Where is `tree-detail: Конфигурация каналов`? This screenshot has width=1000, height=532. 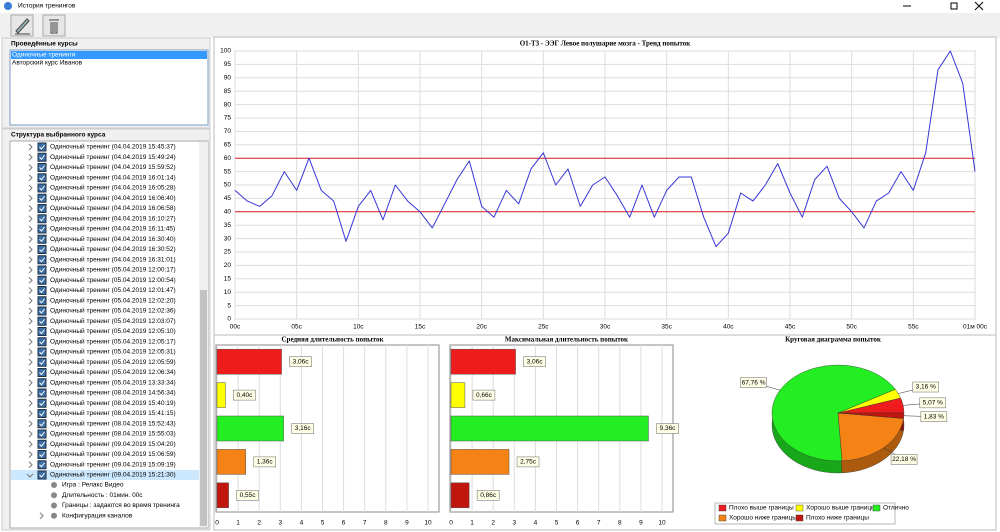
tree-detail: Конфигурация каналов is located at coordinates (97, 515).